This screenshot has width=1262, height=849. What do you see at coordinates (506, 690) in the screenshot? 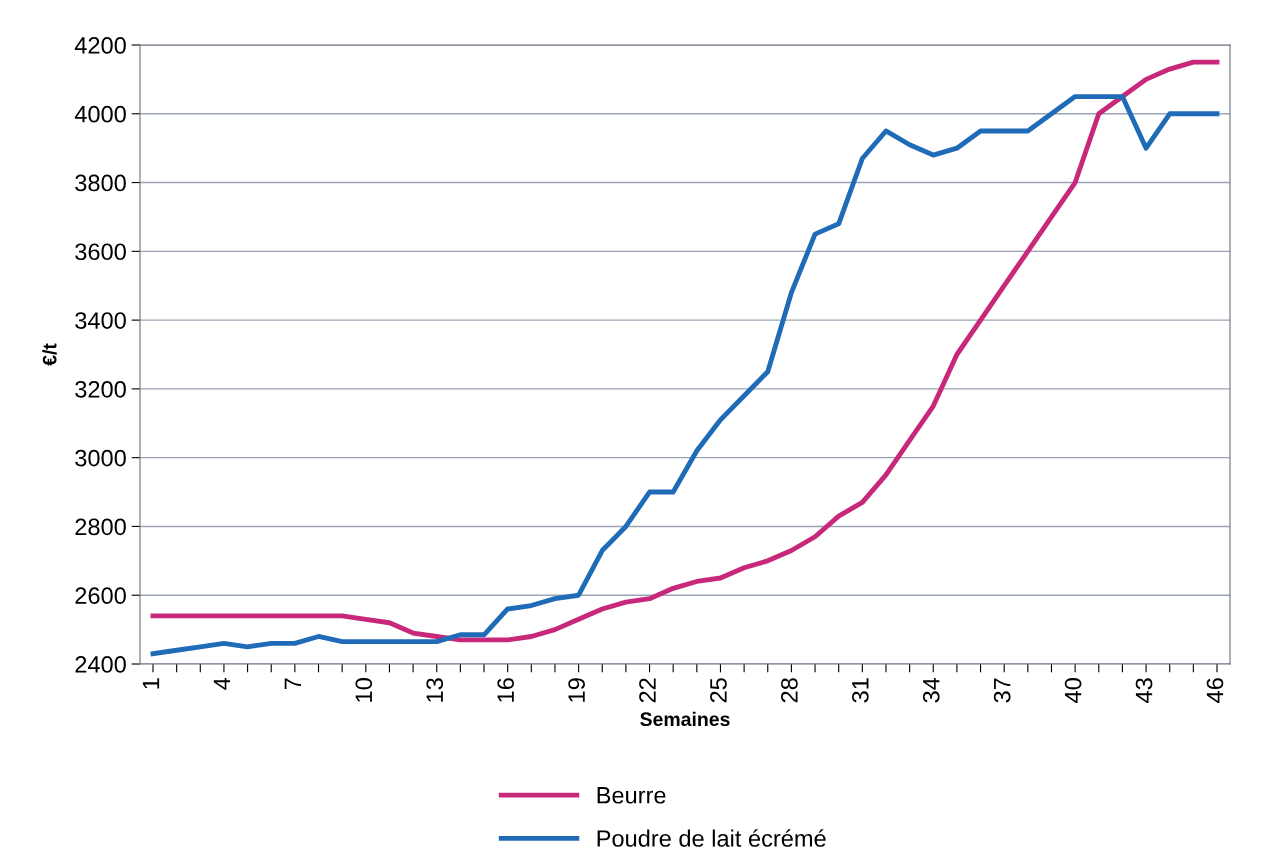
I see `x-tick-label: 16` at bounding box center [506, 690].